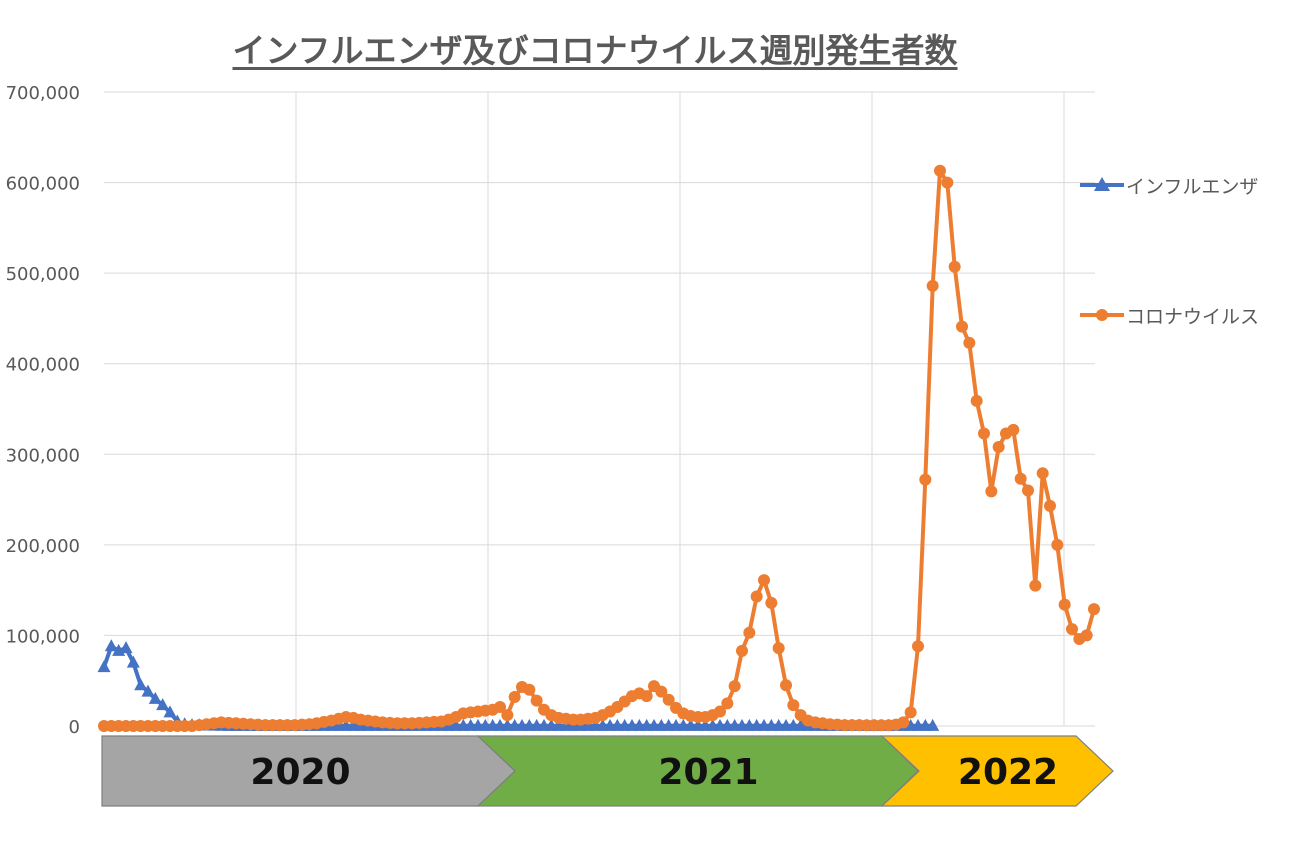  What do you see at coordinates (43, 365) in the screenshot?
I see `y-tick-label: 400,000` at bounding box center [43, 365].